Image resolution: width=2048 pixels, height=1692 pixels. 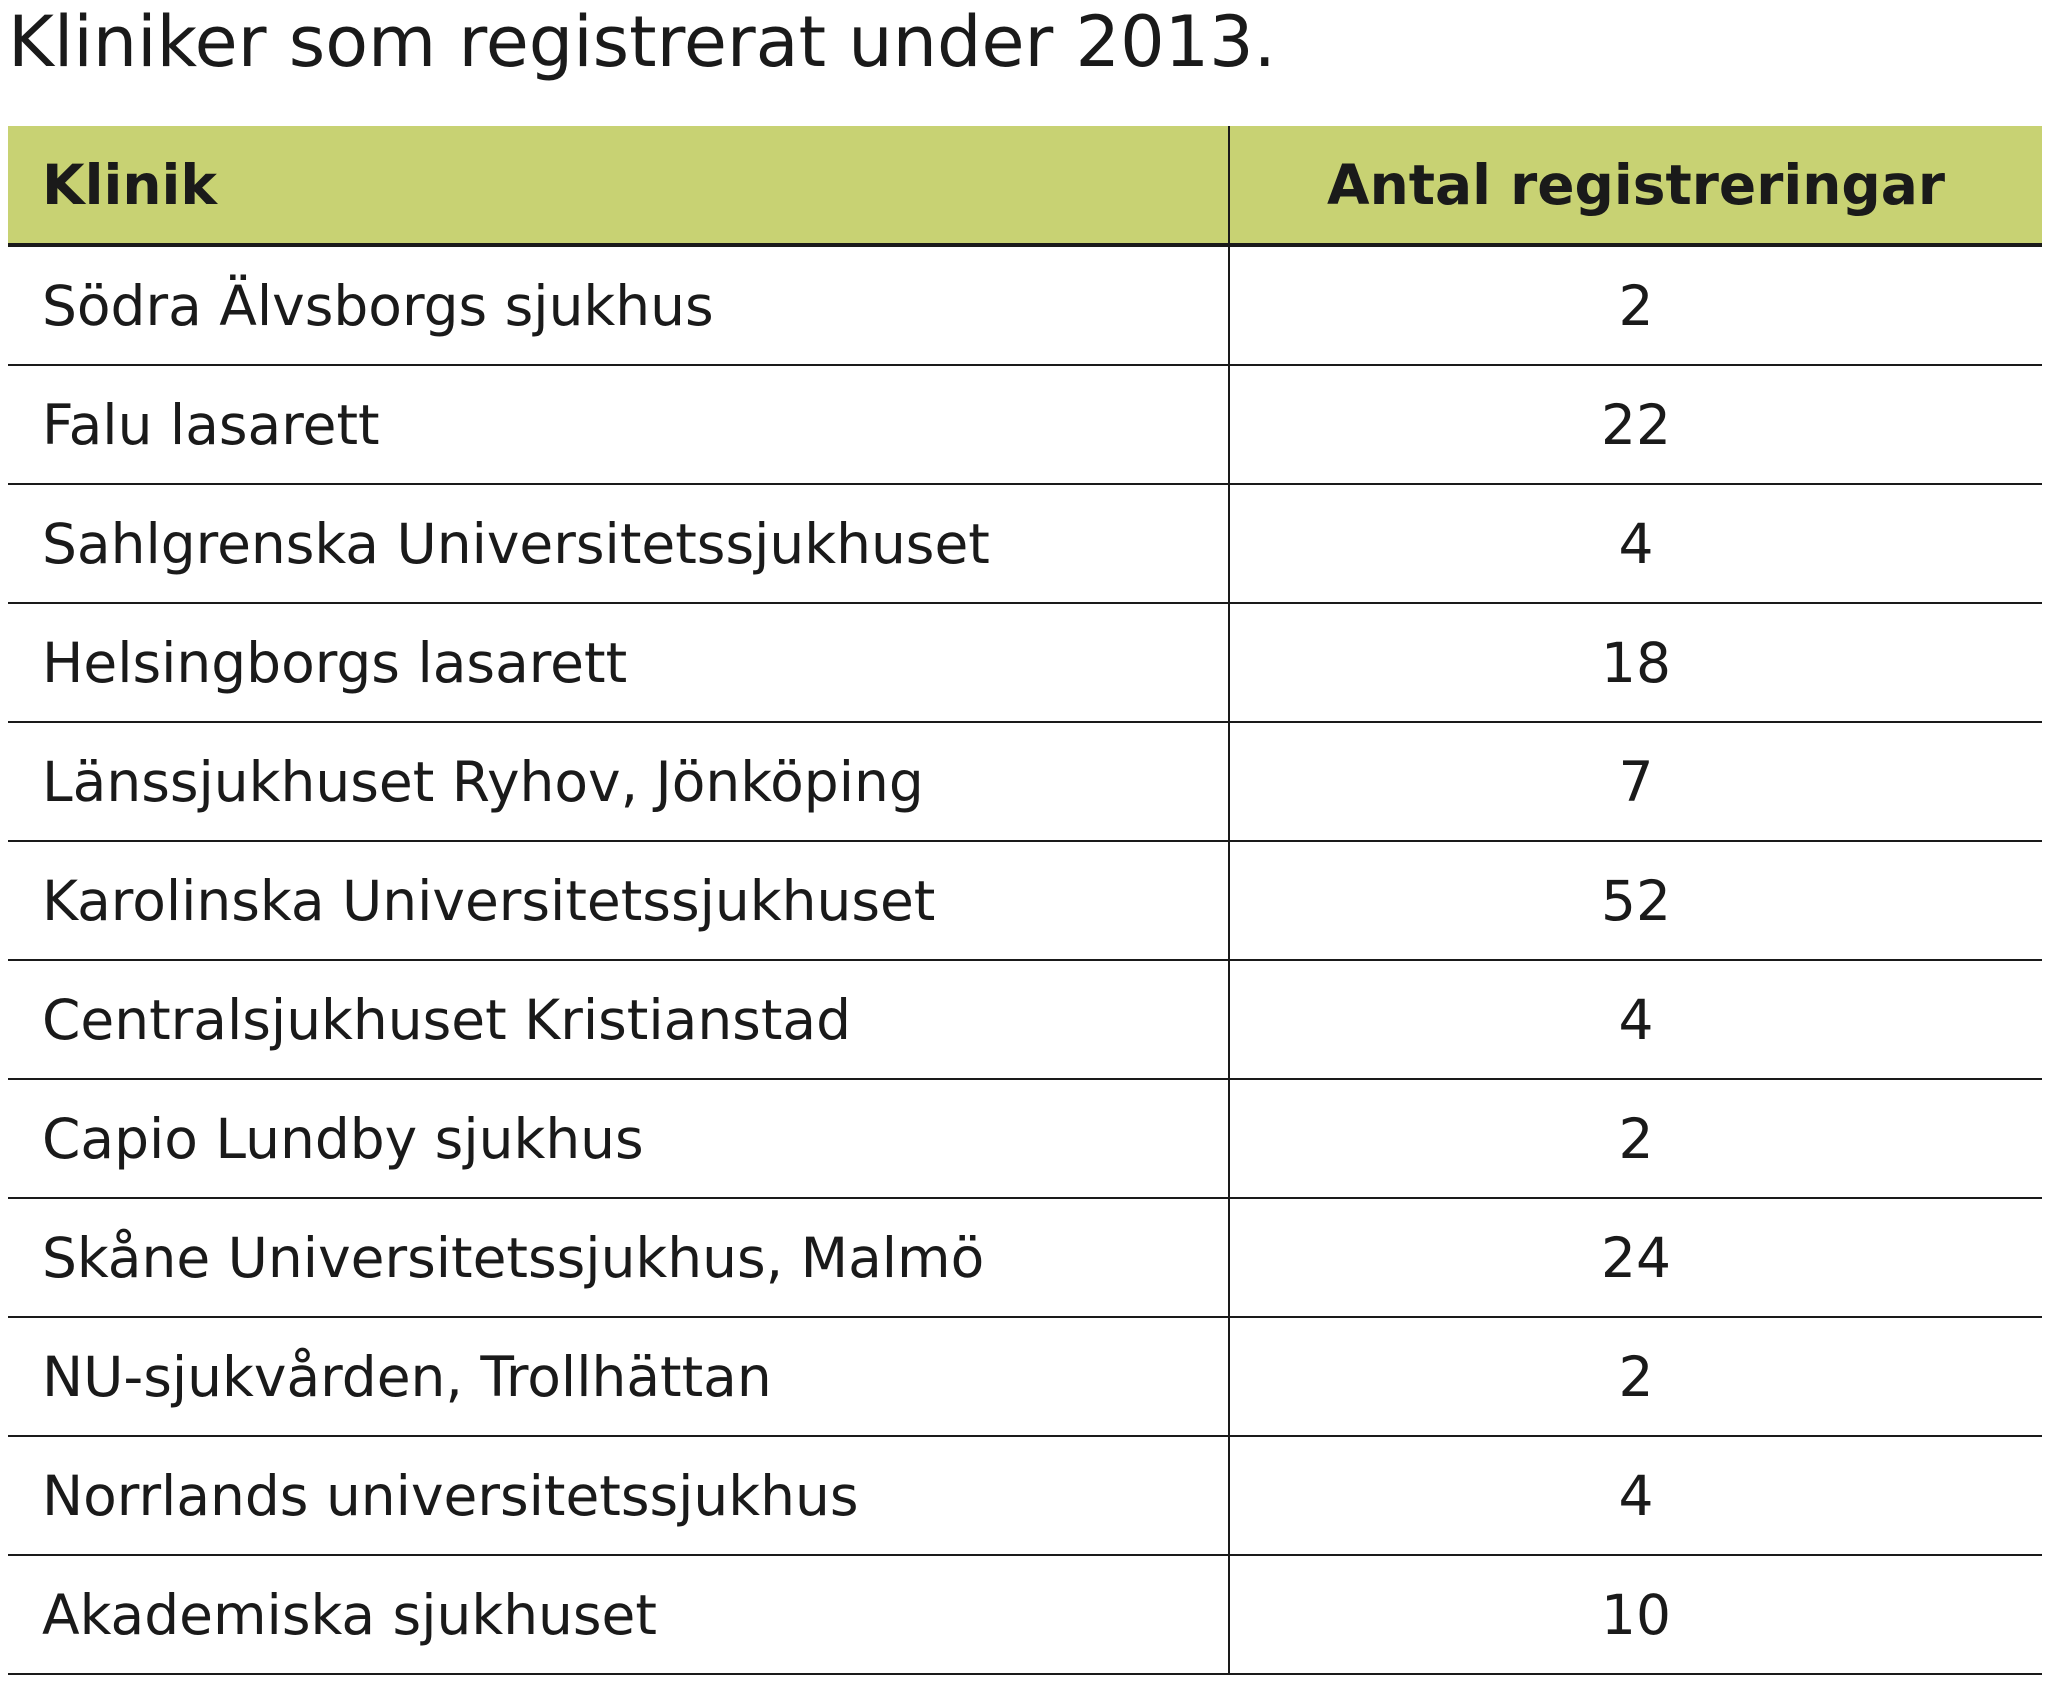 What do you see at coordinates (642, 42) in the screenshot?
I see `page-title: Kliniker som registrerat under 2013.` at bounding box center [642, 42].